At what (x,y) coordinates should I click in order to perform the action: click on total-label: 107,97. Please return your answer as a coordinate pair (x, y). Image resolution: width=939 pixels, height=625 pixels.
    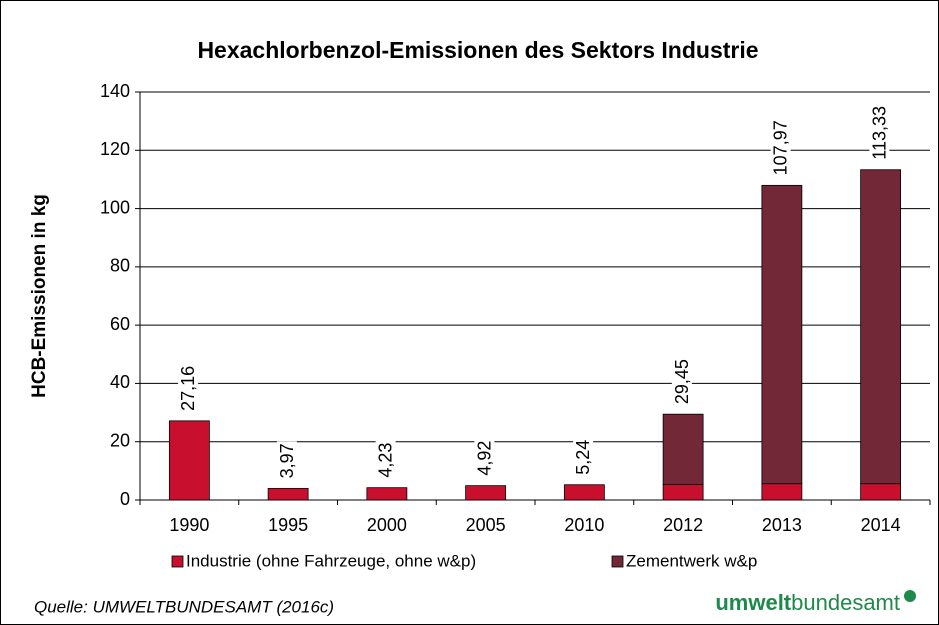
    Looking at the image, I should click on (781, 147).